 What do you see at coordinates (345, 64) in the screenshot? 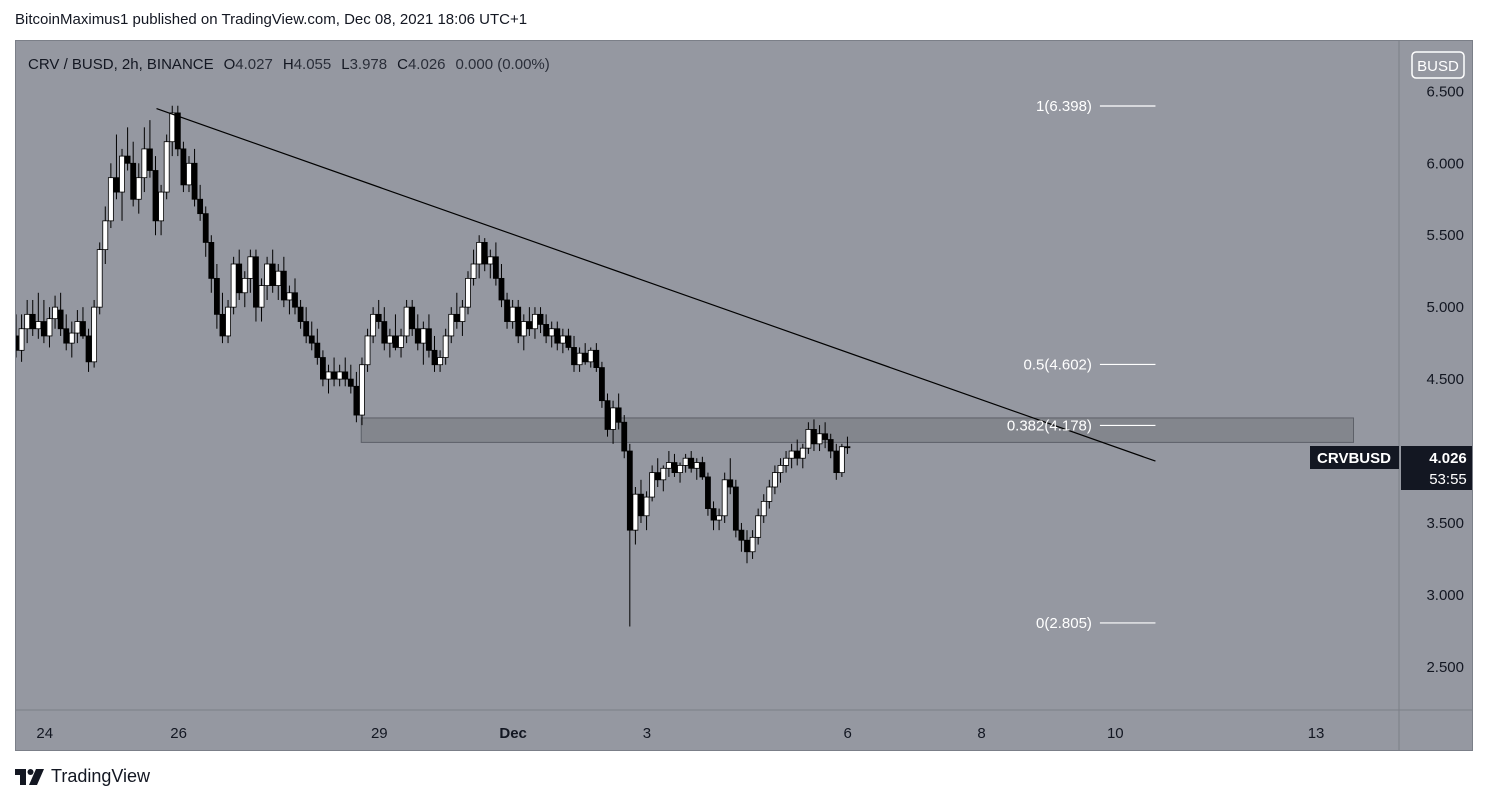
I see `legend-low-label: L` at bounding box center [345, 64].